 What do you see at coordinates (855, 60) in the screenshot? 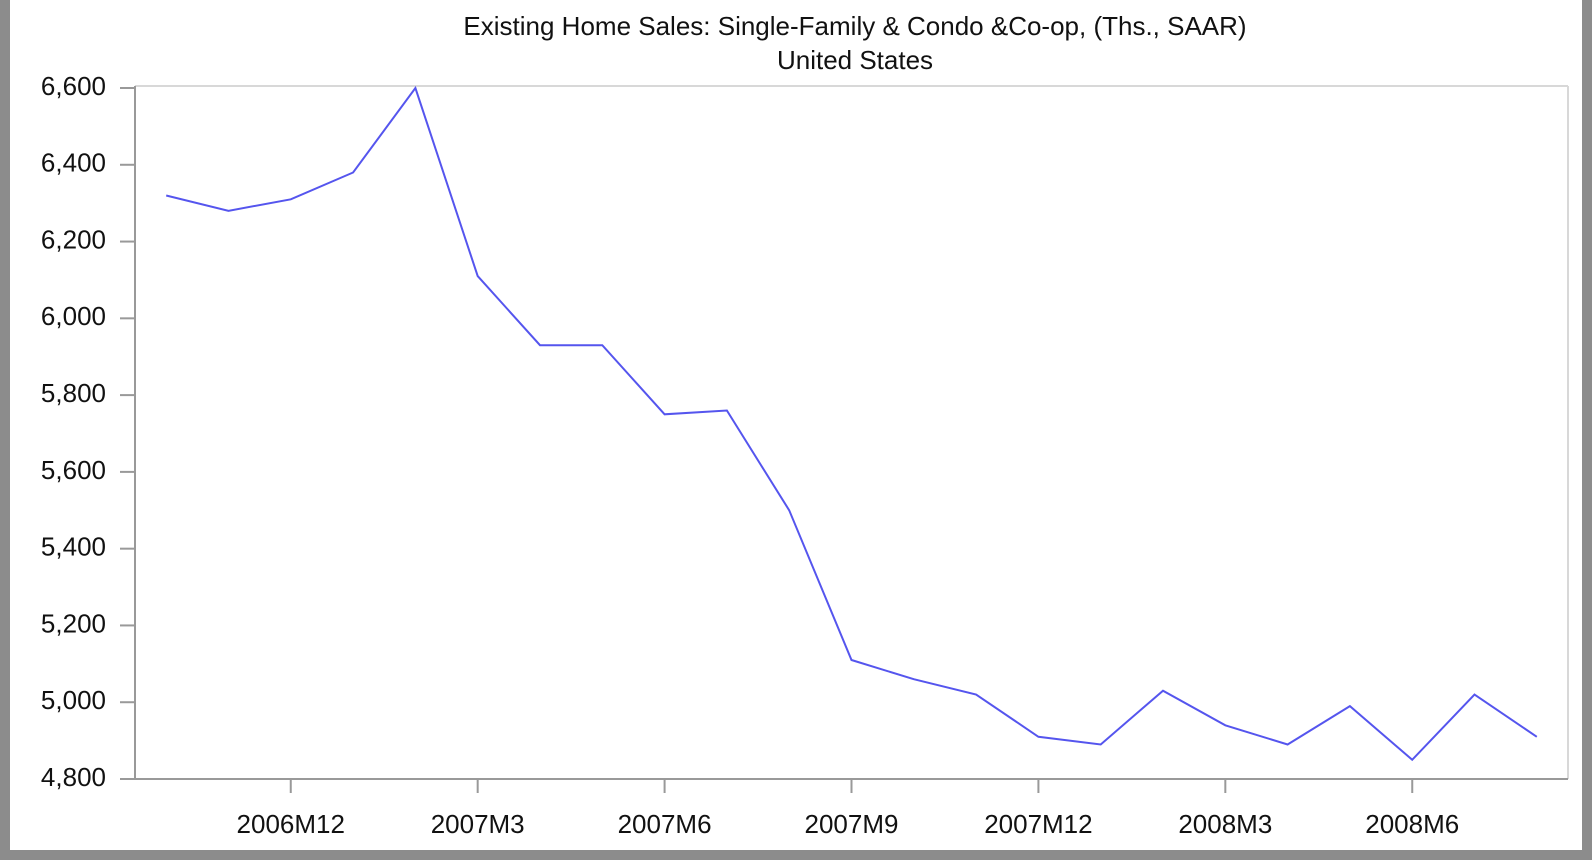
I see `chart-subtitle: United States` at bounding box center [855, 60].